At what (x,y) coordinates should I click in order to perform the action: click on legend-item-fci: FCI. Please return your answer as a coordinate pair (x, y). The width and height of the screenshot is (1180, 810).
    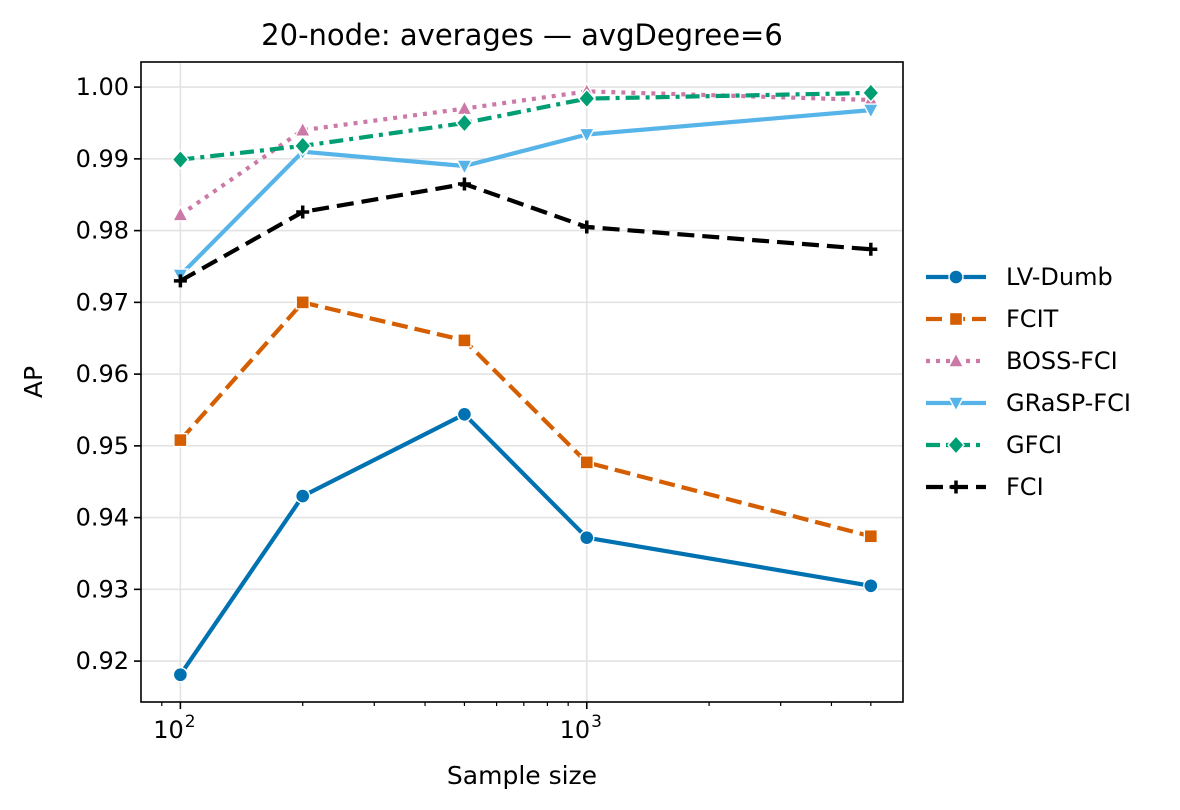
    Looking at the image, I should click on (985, 487).